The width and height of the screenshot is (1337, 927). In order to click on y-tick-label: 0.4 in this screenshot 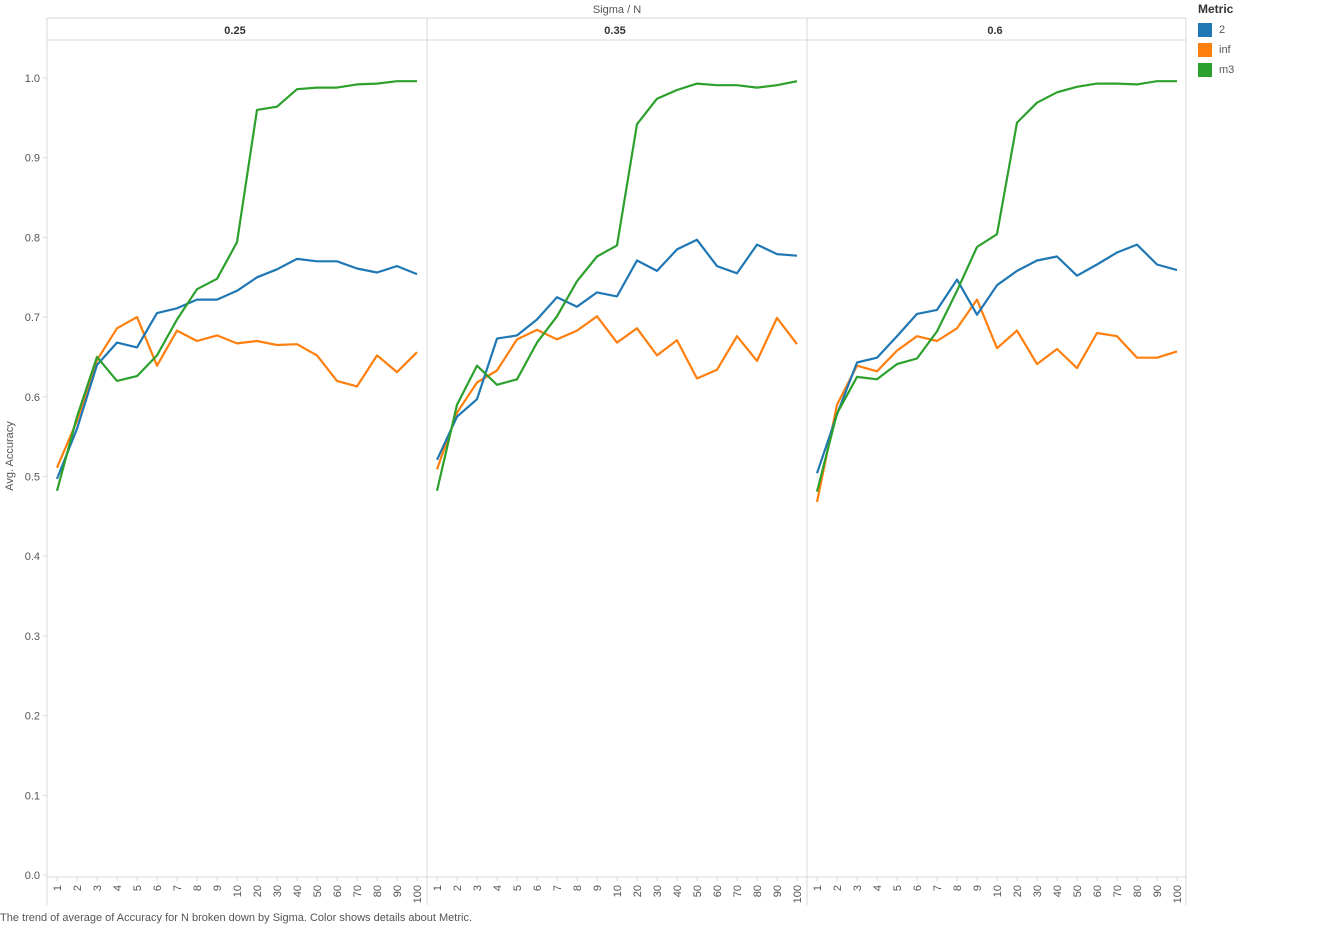, I will do `click(32, 557)`.